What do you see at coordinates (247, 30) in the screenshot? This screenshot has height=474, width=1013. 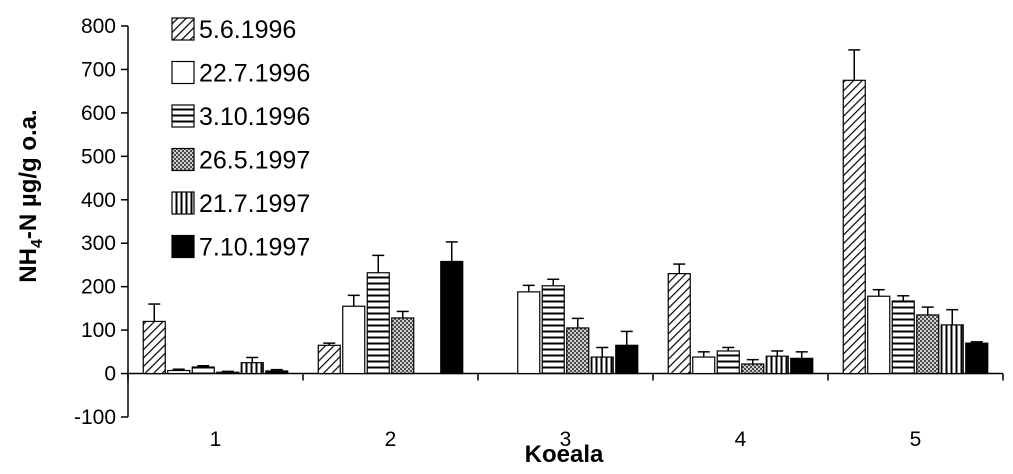 I see `legend-label: 5.6.1996` at bounding box center [247, 30].